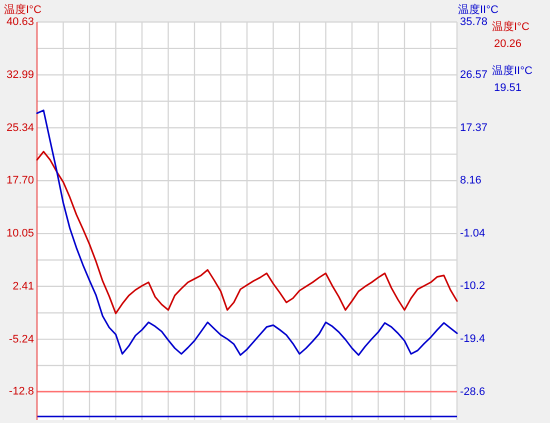 The height and width of the screenshot is (423, 550). Describe the element at coordinates (23, 9) in the screenshot. I see `y-axis-title: 温度I°C` at that location.